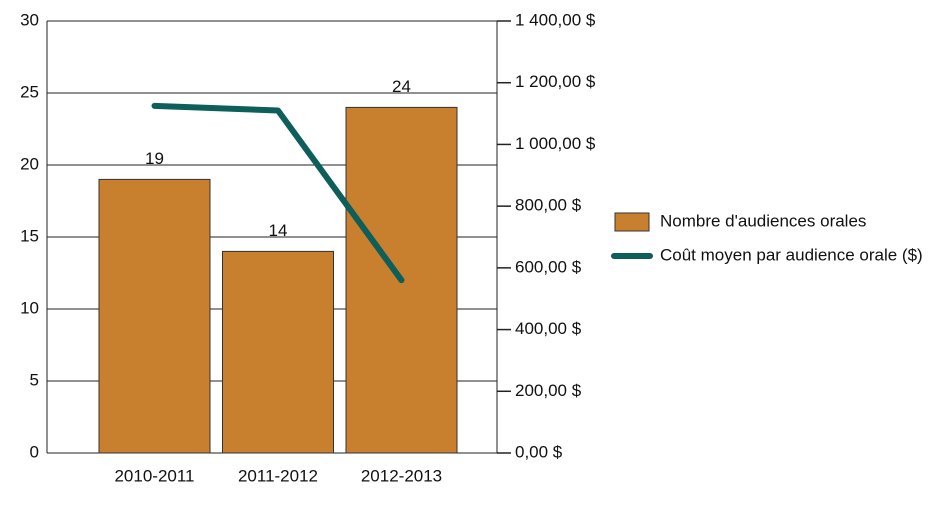 The image size is (950, 510). I want to click on y-tick-label: 5, so click(34, 379).